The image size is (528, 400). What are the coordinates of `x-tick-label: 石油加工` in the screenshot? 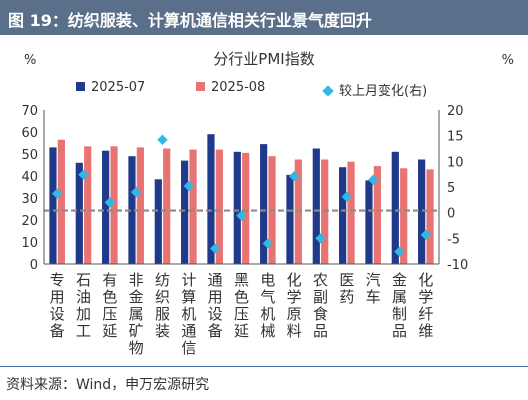 It's located at (83, 305).